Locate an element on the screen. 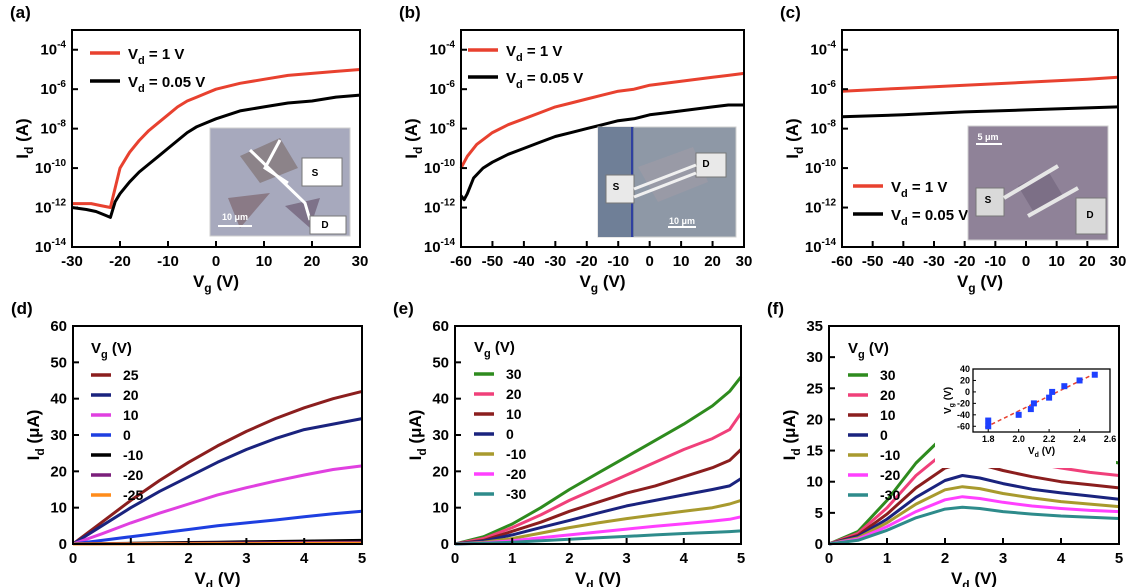 The width and height of the screenshot is (1129, 587). inset-frame is located at coordinates (1041, 400).